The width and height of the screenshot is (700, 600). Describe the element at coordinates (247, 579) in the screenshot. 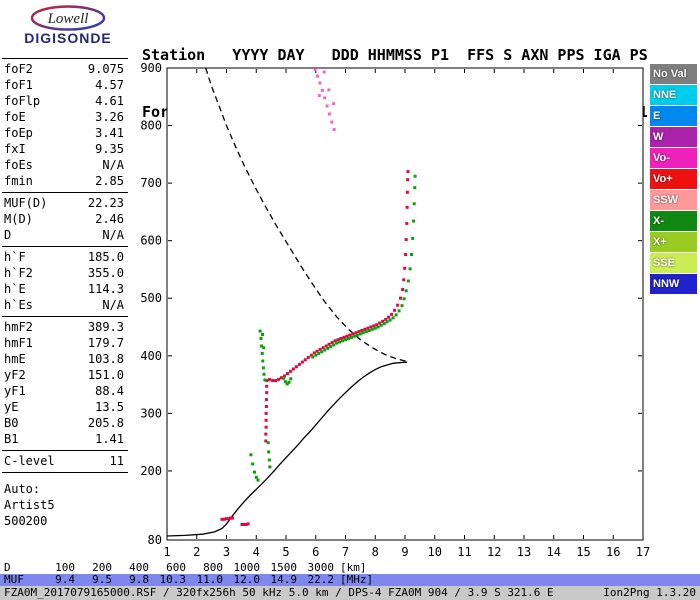

I see `row-value: 12.0` at that location.